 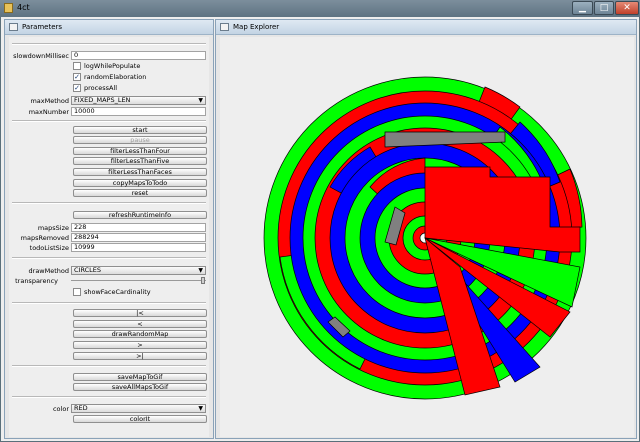 What do you see at coordinates (44, 238) in the screenshot?
I see `maps-removed-label: mapsRemoved` at bounding box center [44, 238].